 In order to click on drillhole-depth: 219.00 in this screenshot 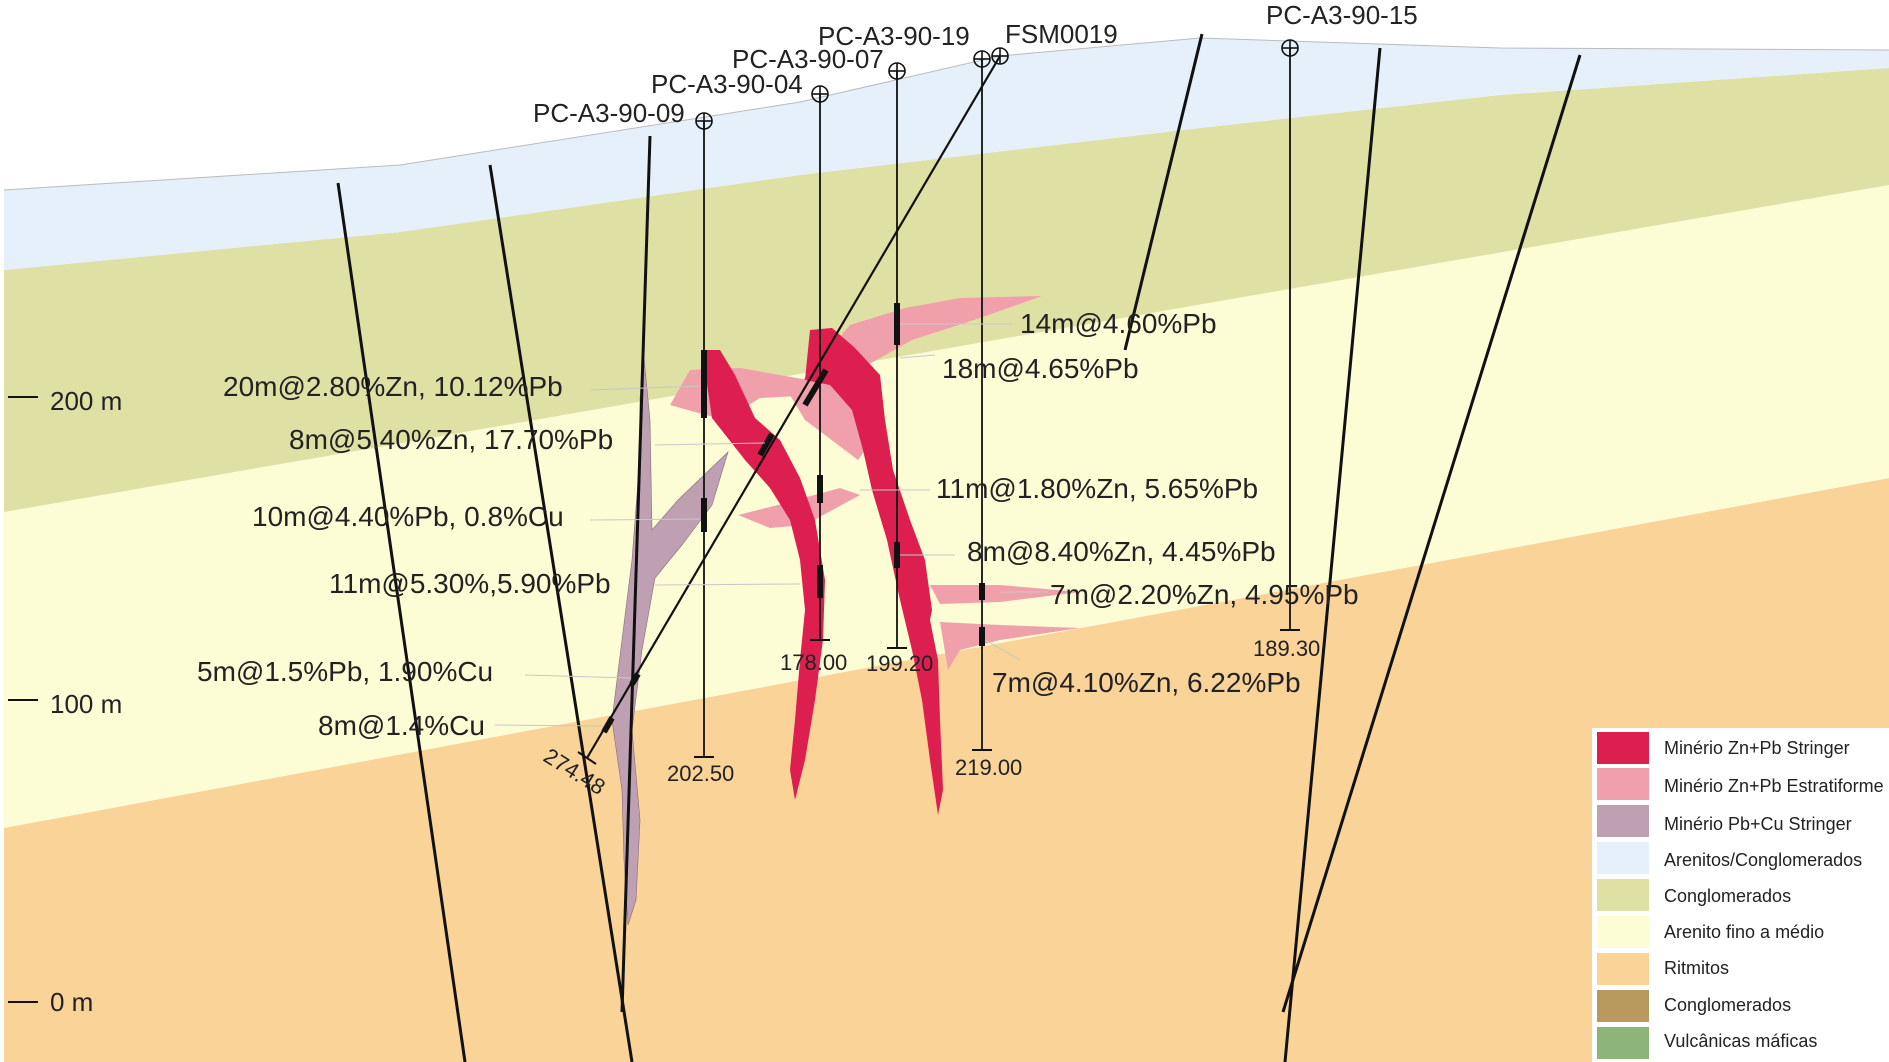, I will do `click(988, 767)`.